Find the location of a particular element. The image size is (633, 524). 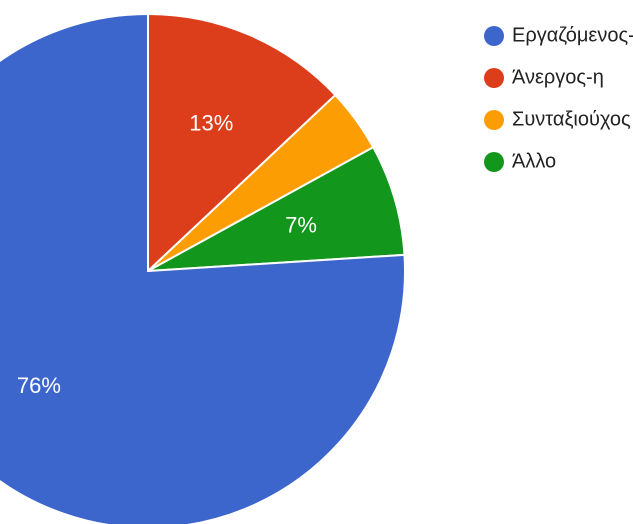

legend-label-1: Άνεργος-η is located at coordinates (558, 77).